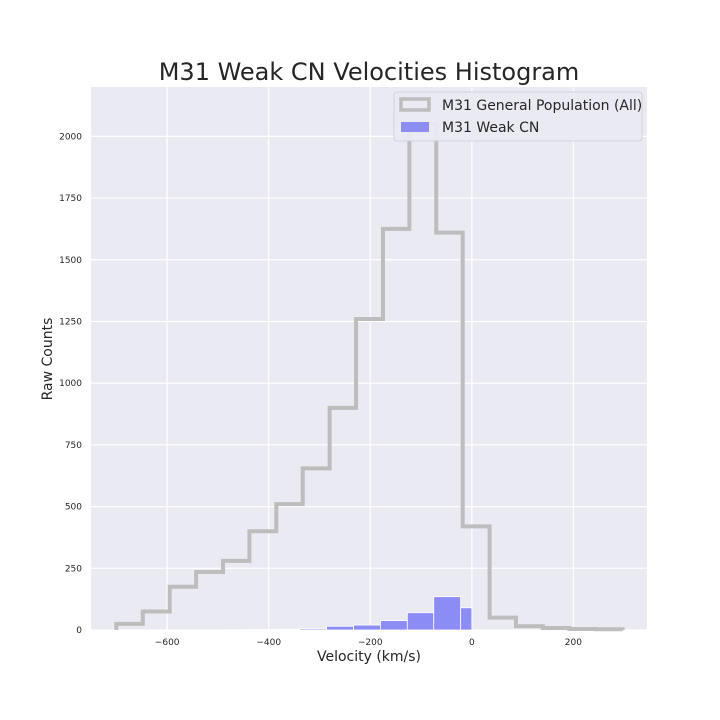 The width and height of the screenshot is (720, 720). Describe the element at coordinates (79, 631) in the screenshot. I see `y-tick-label-0: 0` at that location.